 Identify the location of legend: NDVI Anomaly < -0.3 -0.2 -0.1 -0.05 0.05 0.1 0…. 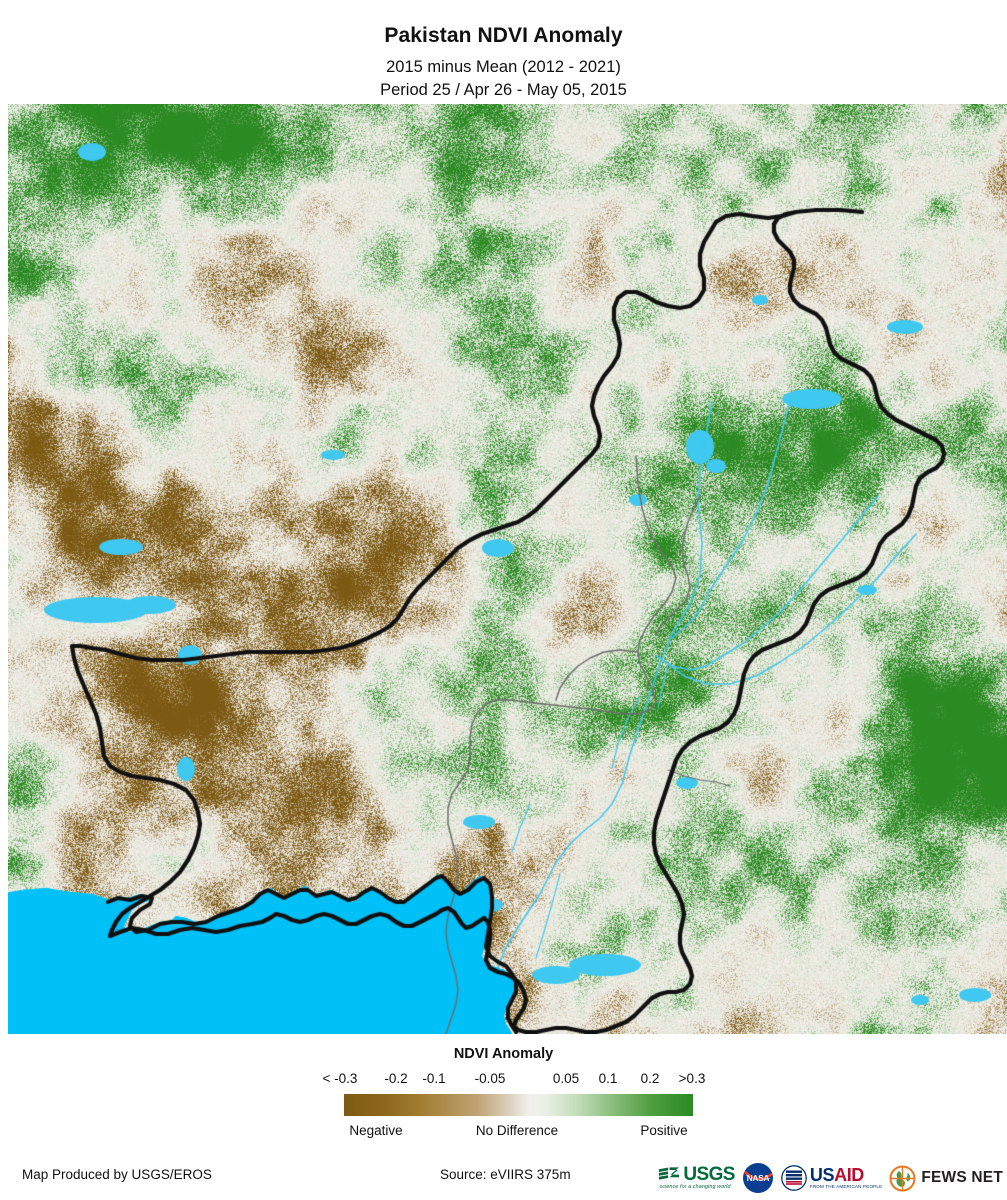
(503, 1094).